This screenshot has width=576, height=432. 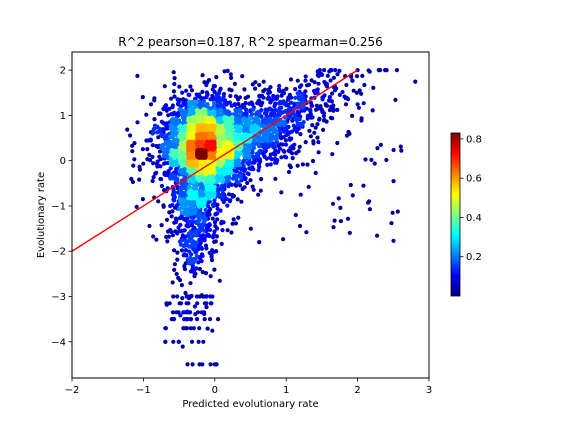 I want to click on colorbar-tick-label: 0.4, so click(x=474, y=218).